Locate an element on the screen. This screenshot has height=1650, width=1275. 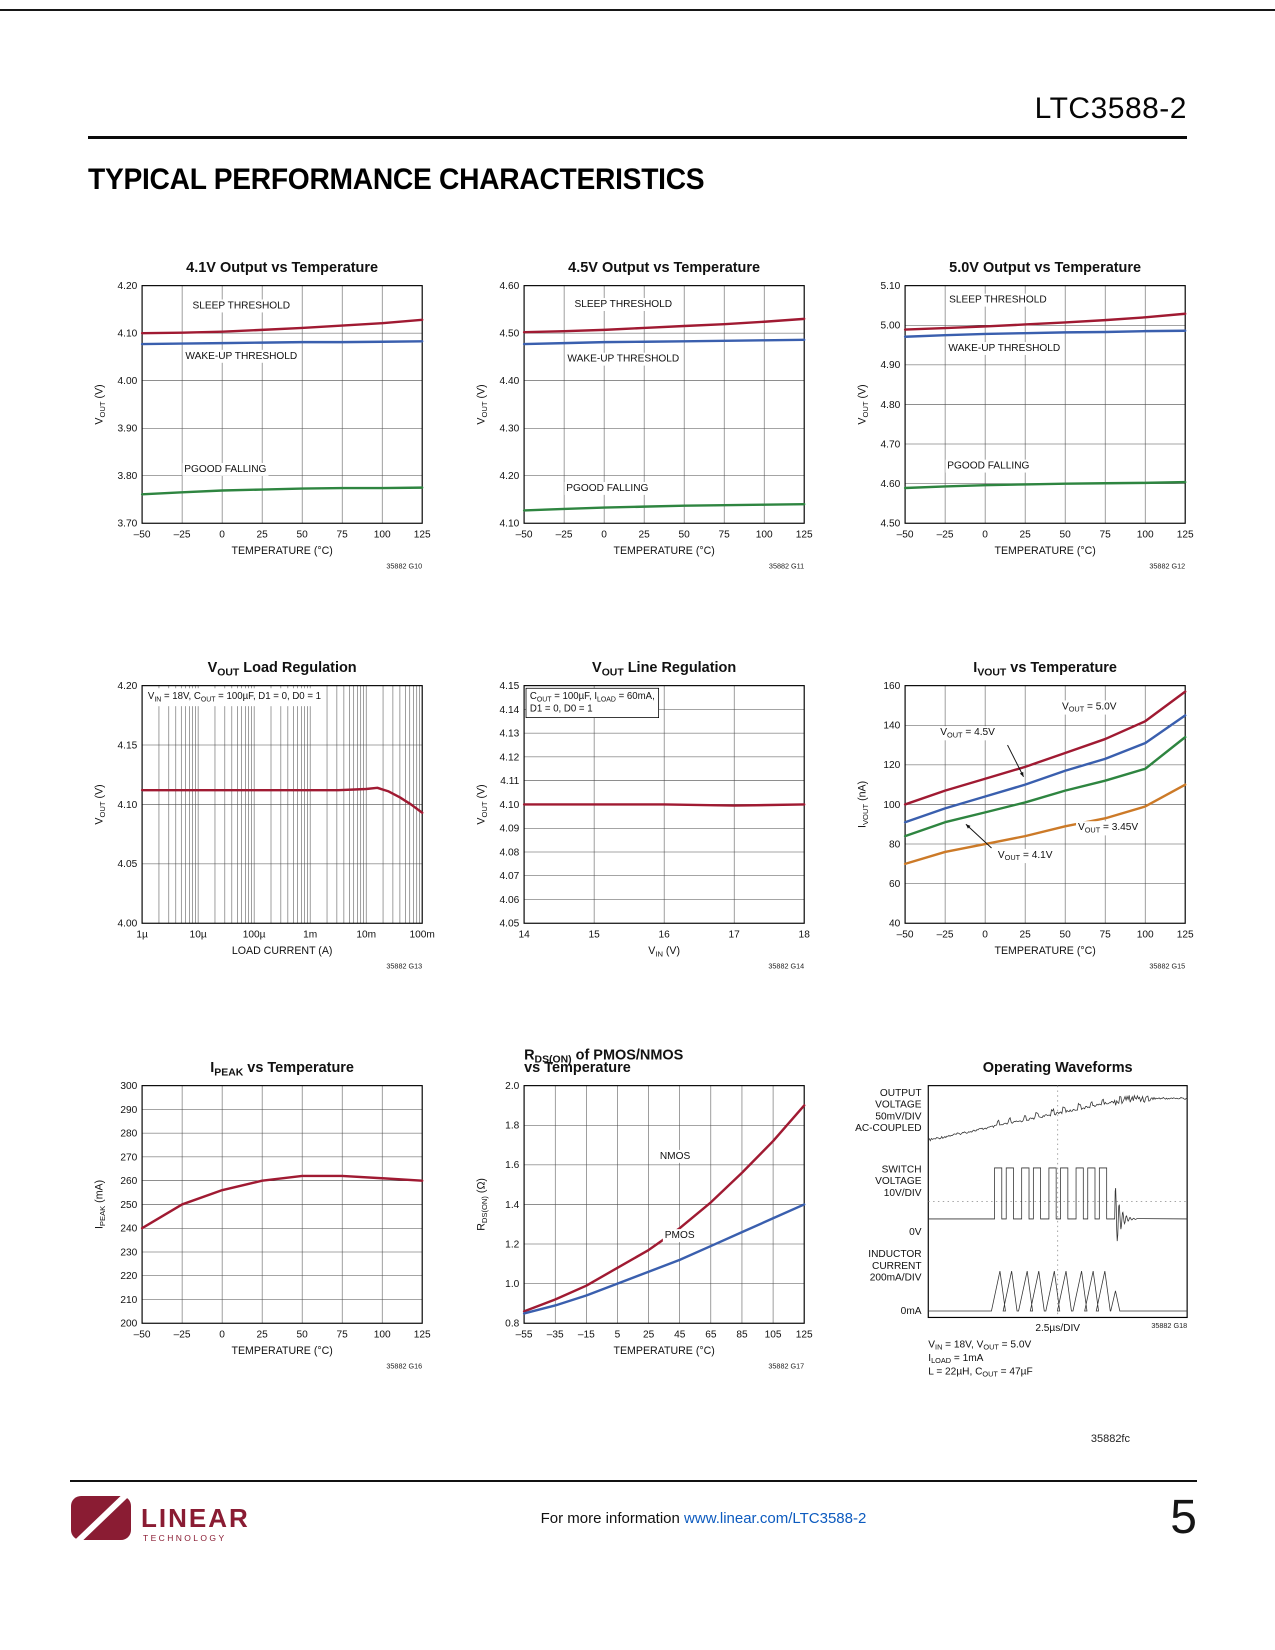
svg-text: SLEEP THRESHOLD is located at coordinates (623, 304).